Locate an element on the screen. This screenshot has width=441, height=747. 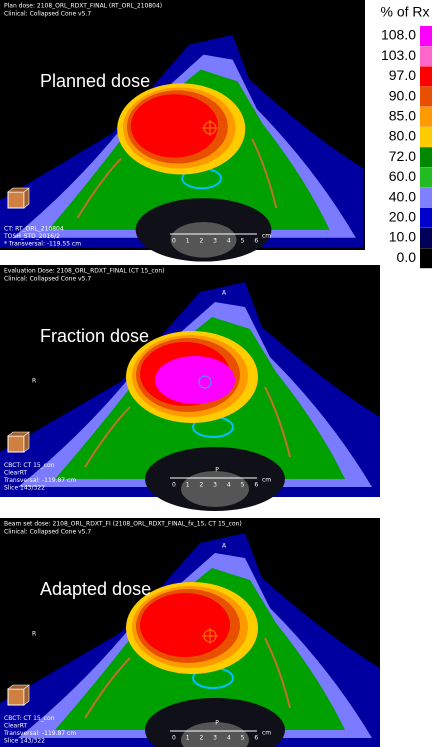
info-text: TOSH_STD_2016/2 is located at coordinates (31, 236).